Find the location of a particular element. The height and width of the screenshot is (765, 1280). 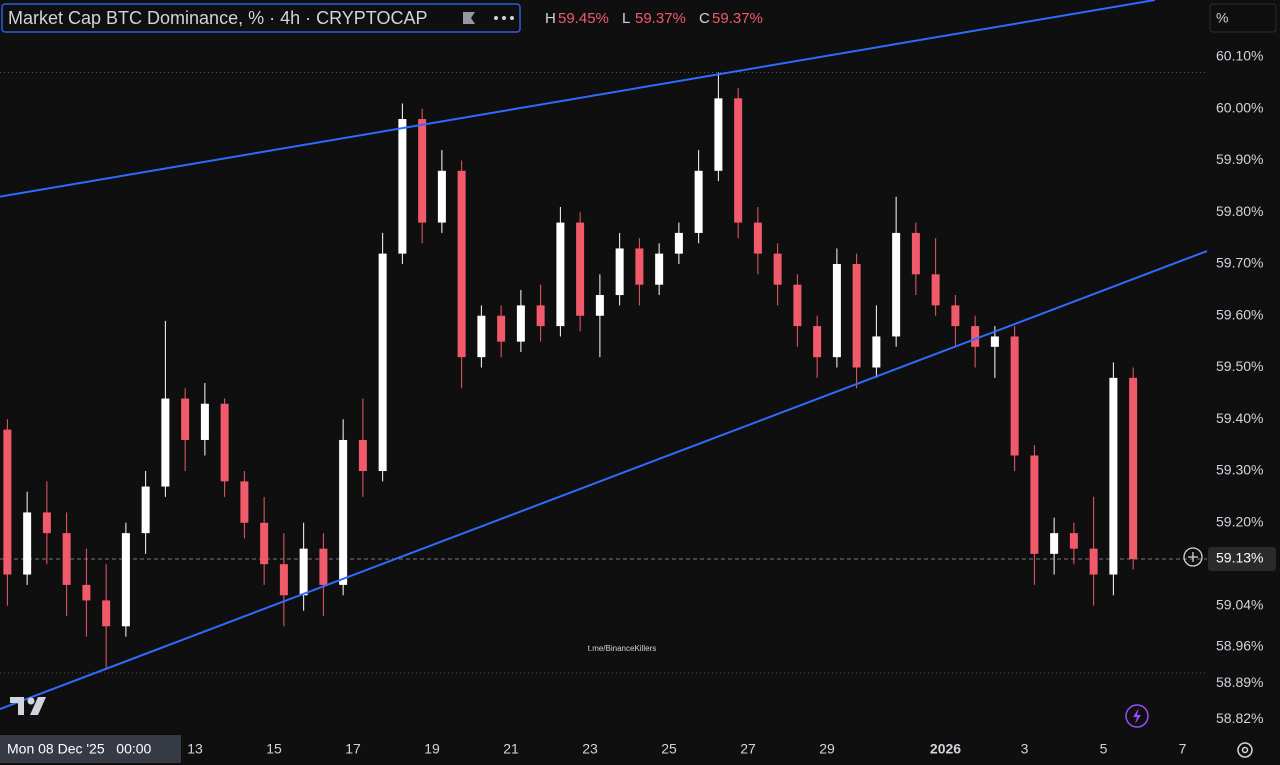

x-tick-label: 25 is located at coordinates (669, 749).